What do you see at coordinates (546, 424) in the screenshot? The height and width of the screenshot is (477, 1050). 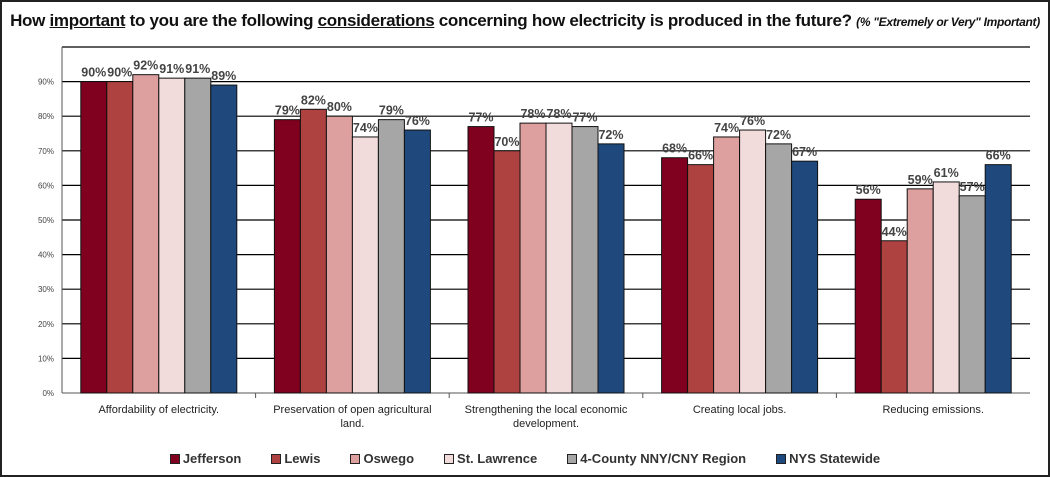 I see `x-category-label: development.` at bounding box center [546, 424].